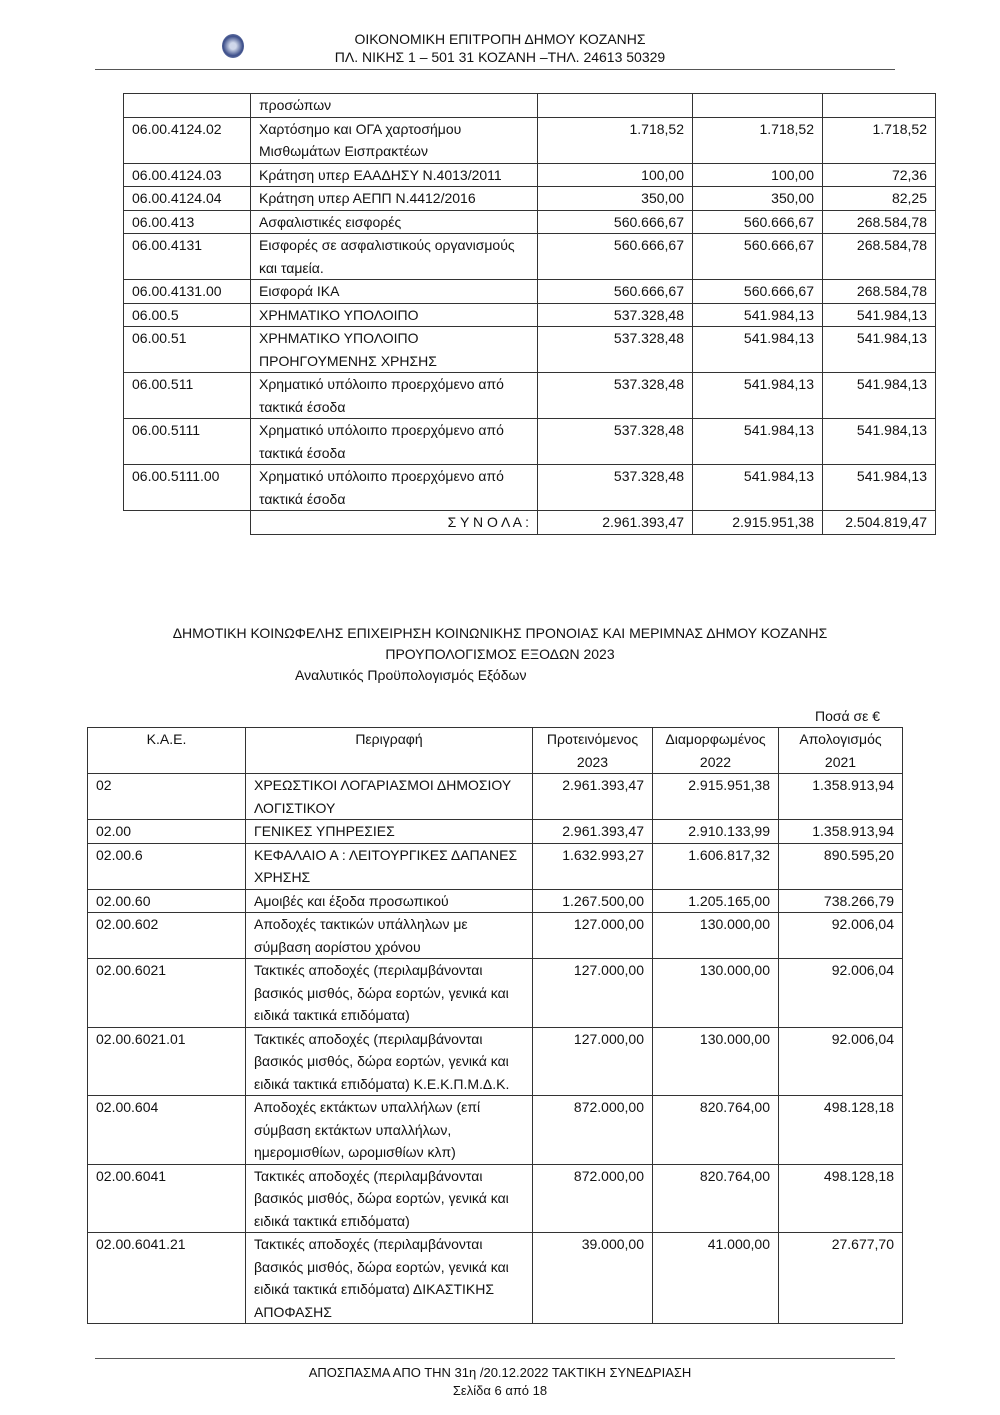 This screenshot has width=1000, height=1415. I want to click on column-header: Προτεινόμενος 2023, so click(592, 750).